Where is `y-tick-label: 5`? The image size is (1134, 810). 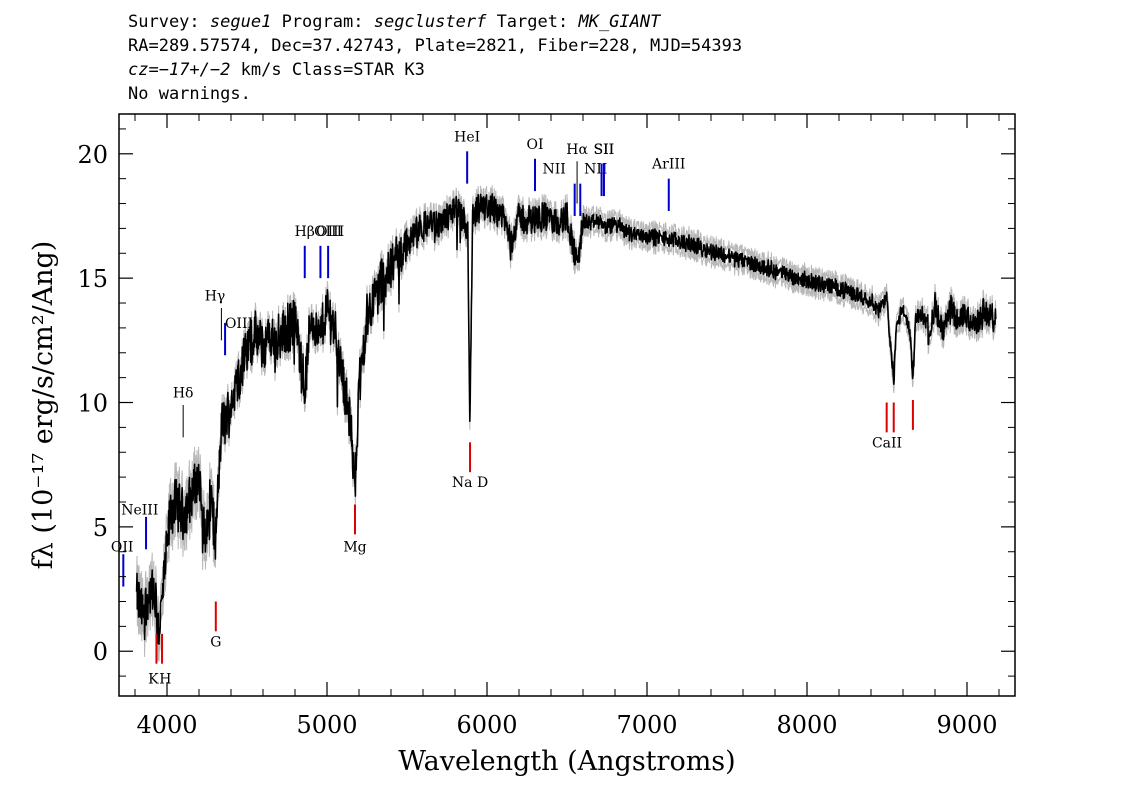
y-tick-label: 5 is located at coordinates (100, 528).